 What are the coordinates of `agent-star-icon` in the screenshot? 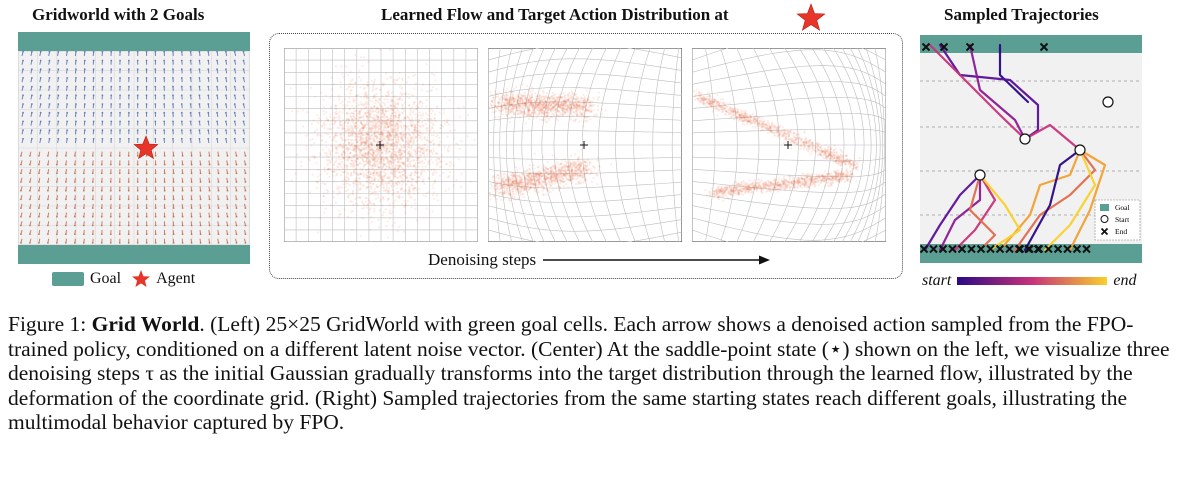 It's located at (146, 147).